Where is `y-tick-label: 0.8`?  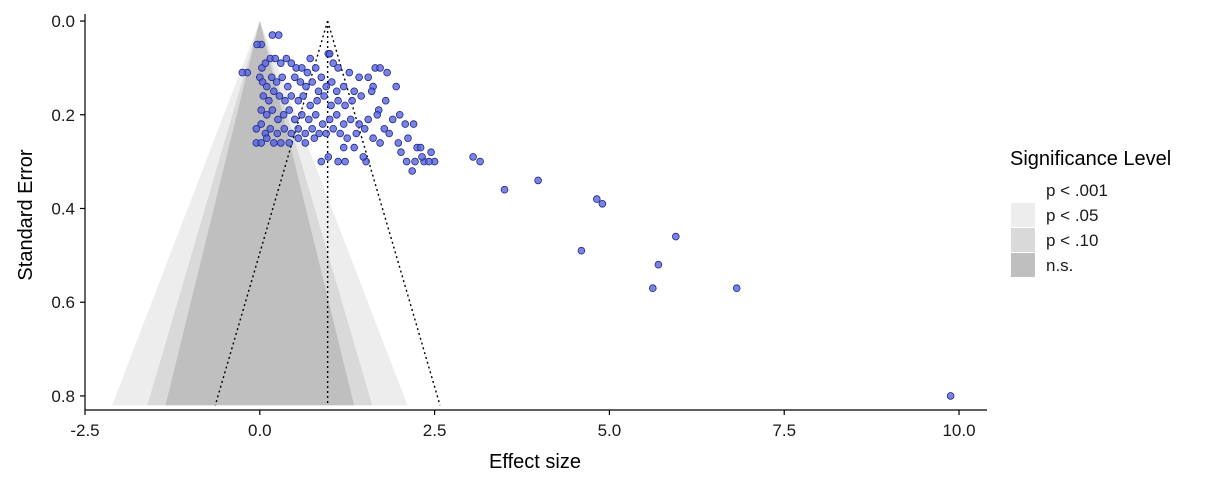 y-tick-label: 0.8 is located at coordinates (63, 396).